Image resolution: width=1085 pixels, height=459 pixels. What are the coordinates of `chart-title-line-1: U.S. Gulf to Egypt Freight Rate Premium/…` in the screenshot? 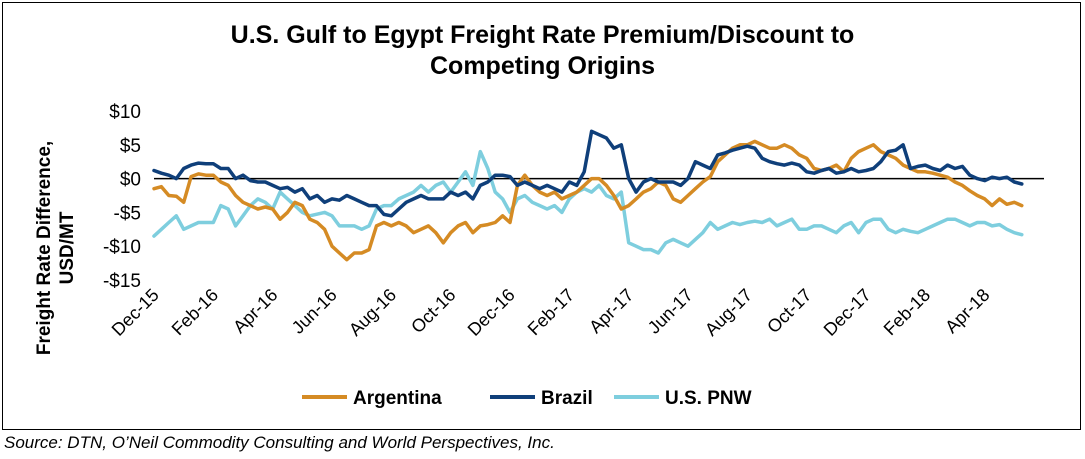 It's located at (542, 35).